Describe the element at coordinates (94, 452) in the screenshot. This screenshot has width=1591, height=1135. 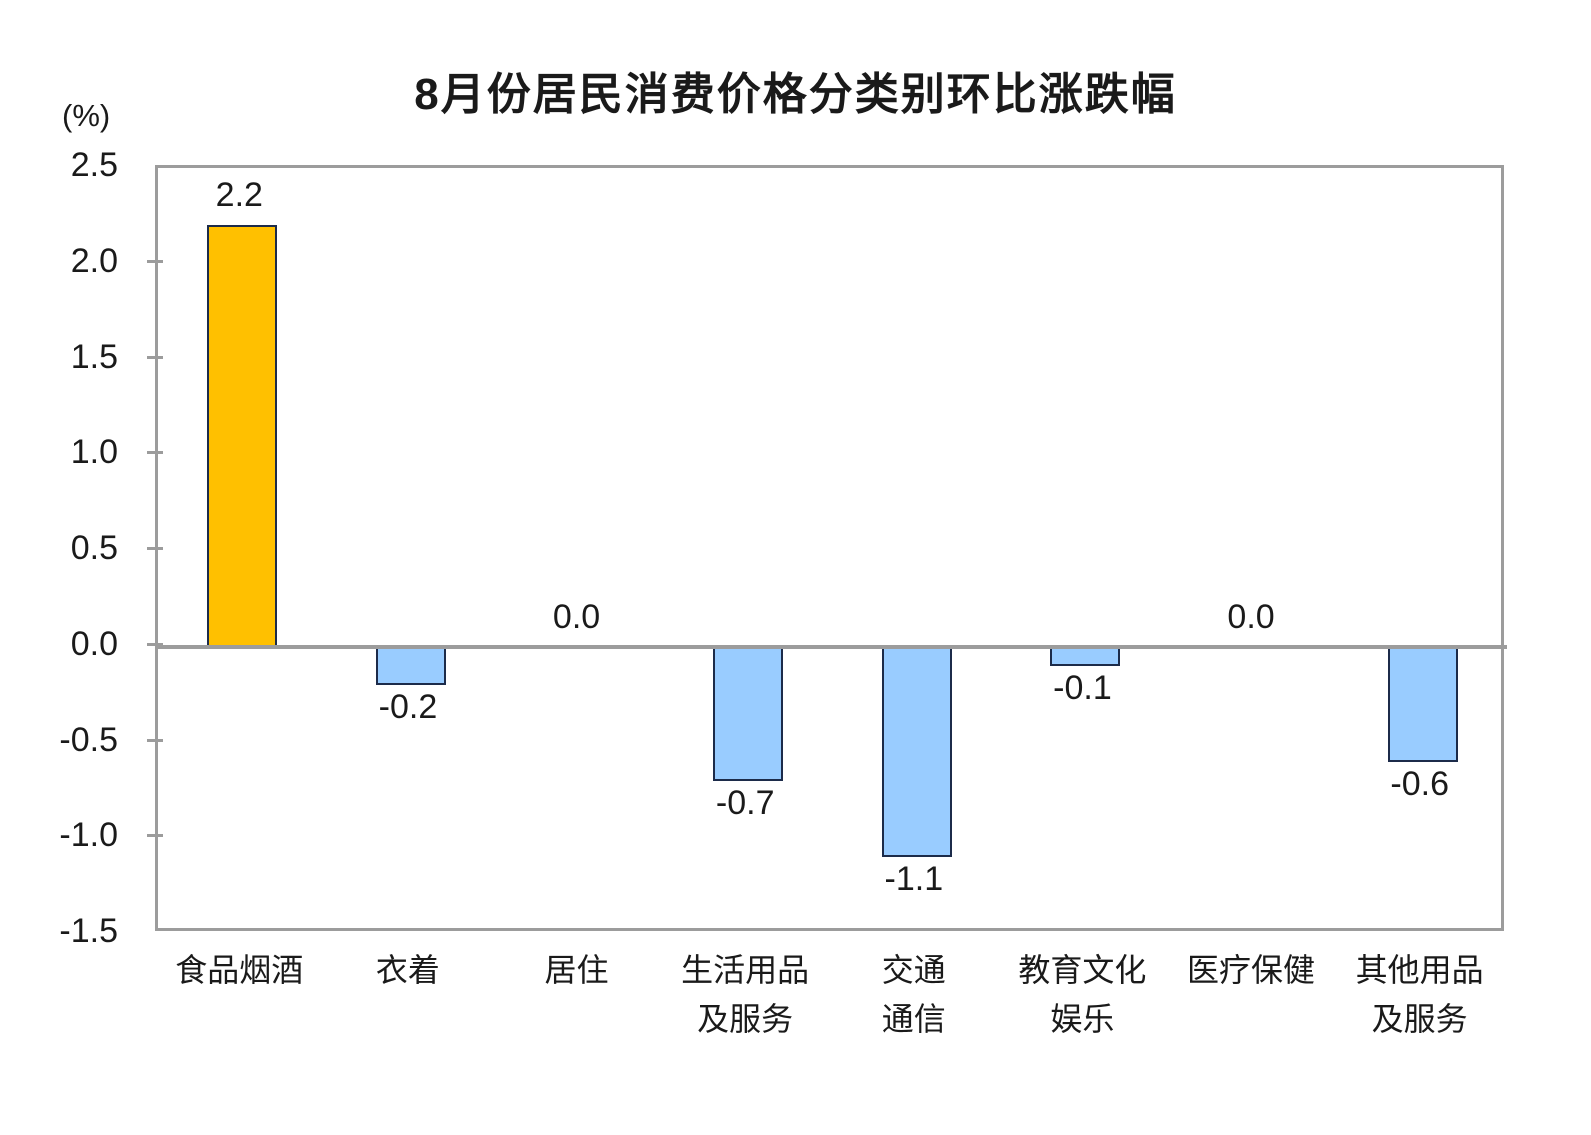
I see `y-tick-label: 1.0` at that location.